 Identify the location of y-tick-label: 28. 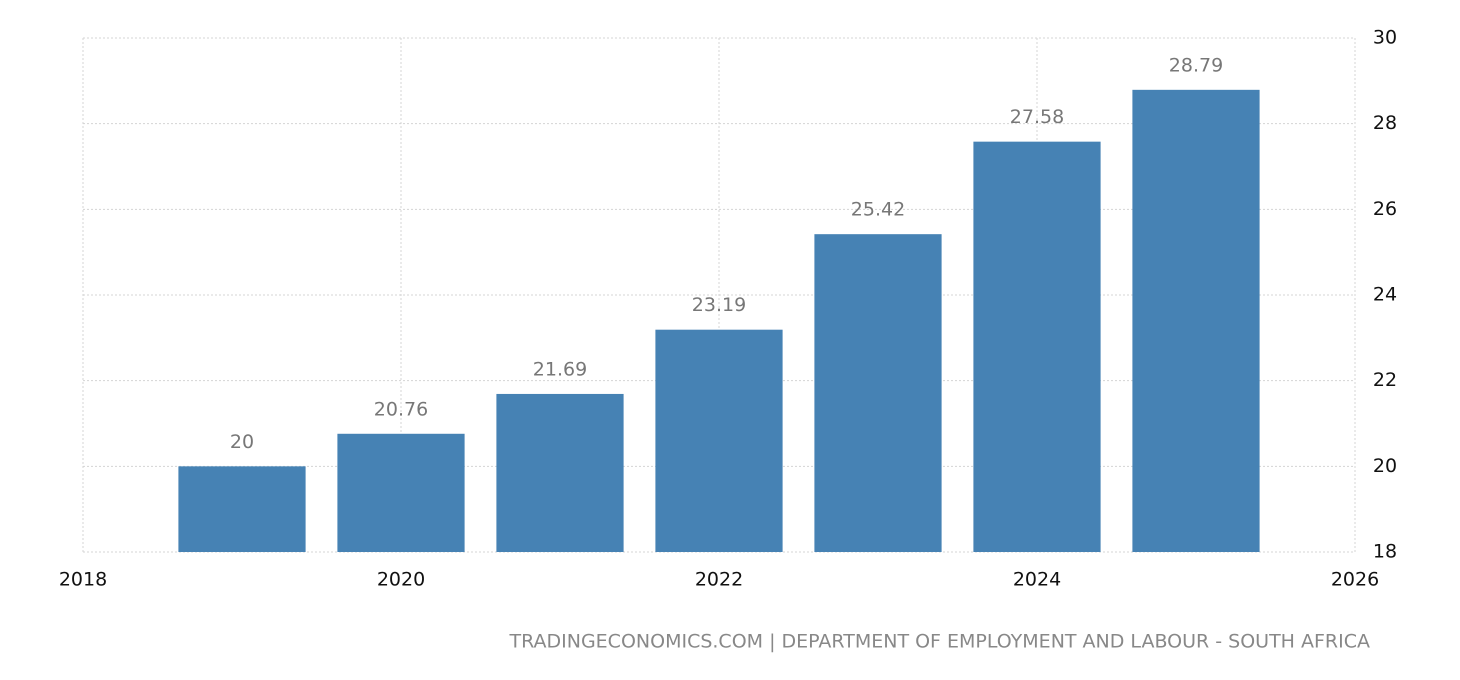
(1385, 123).